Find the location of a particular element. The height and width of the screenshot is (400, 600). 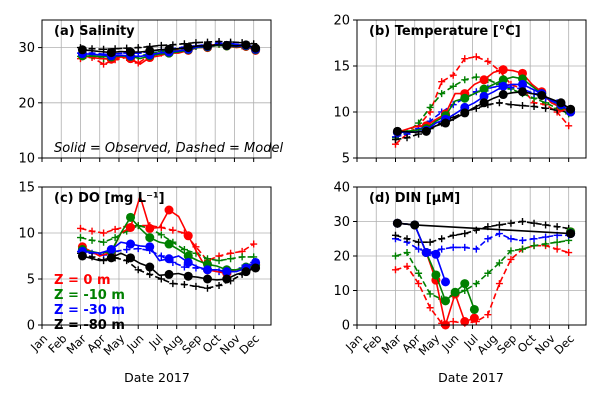

y-tick-label: 5 is located at coordinates (346, 159).